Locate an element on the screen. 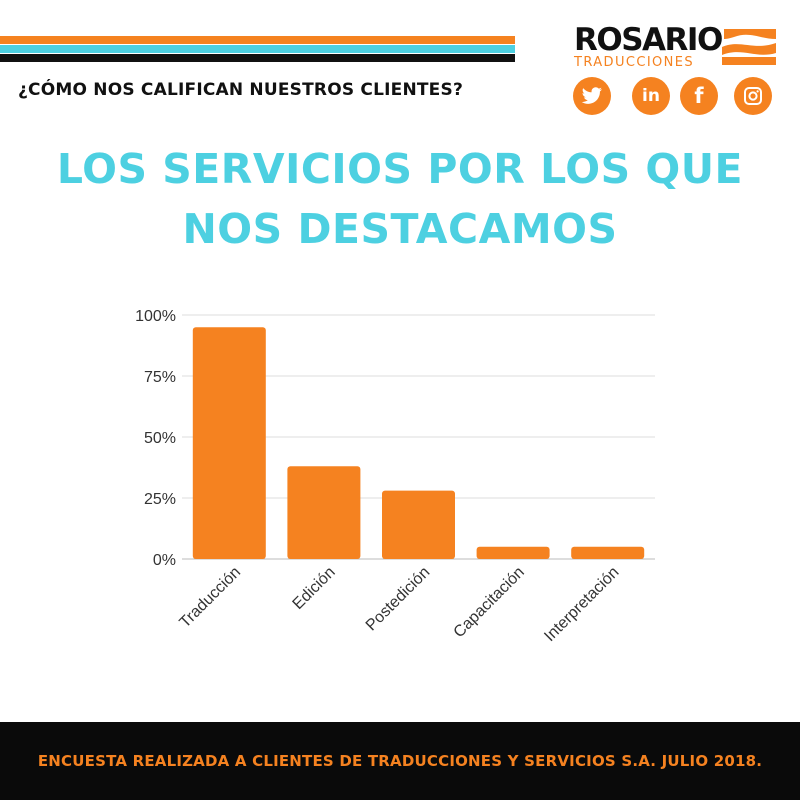 Image resolution: width=800 pixels, height=800 pixels. bar-interpretación is located at coordinates (608, 552).